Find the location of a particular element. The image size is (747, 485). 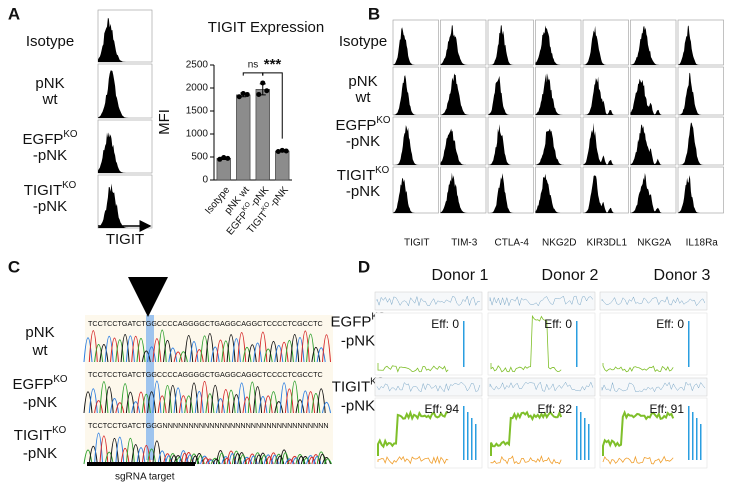

label: TIGITKO is located at coordinates (363, 174).